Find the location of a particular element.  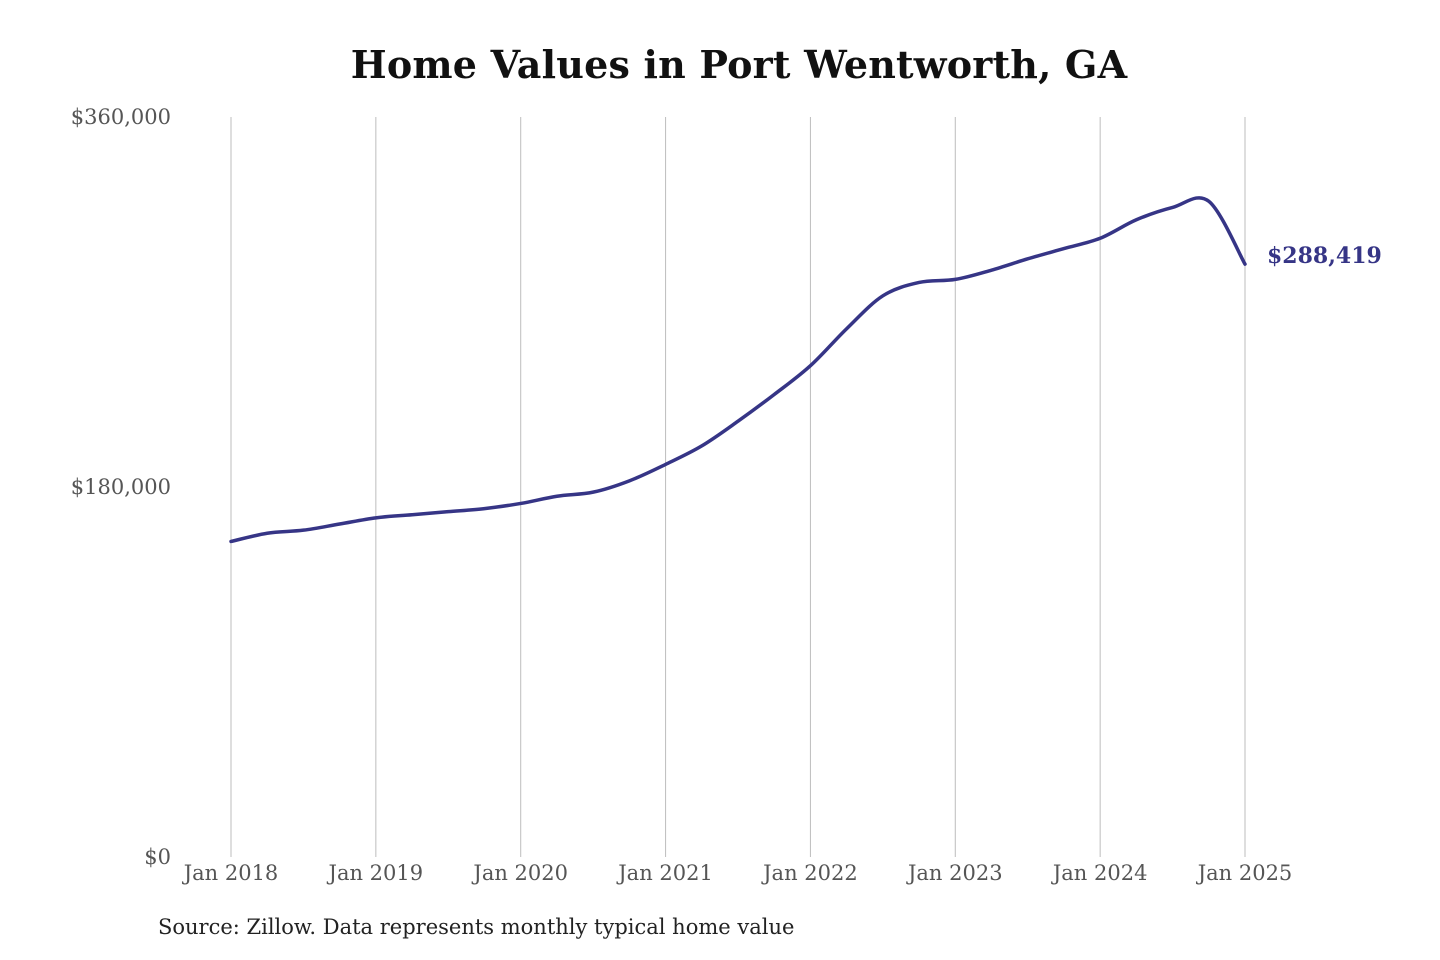

y-tick-label: $360,000 is located at coordinates (121, 117).